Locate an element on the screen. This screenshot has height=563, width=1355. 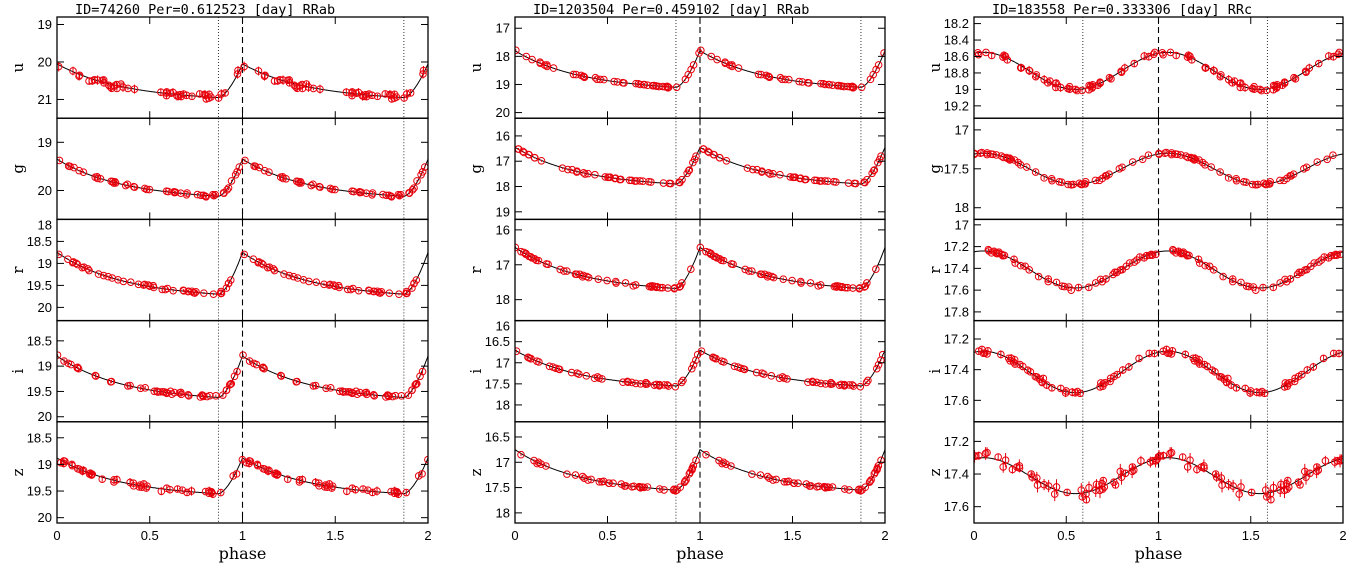
band-label-g: g is located at coordinates (18, 169).